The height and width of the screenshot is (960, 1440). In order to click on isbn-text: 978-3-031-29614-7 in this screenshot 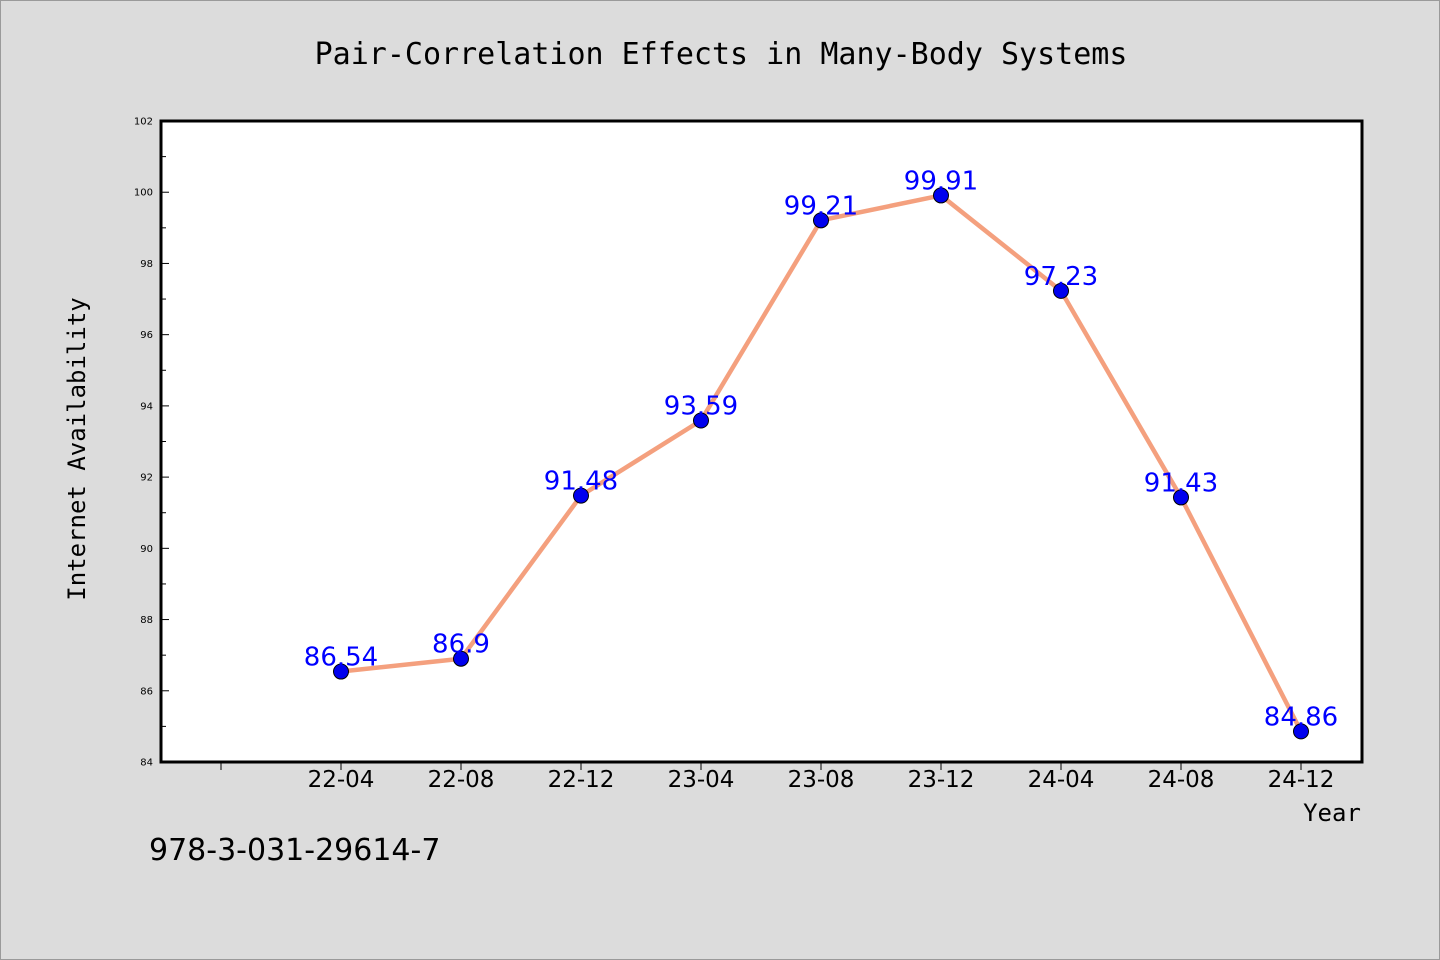, I will do `click(295, 850)`.